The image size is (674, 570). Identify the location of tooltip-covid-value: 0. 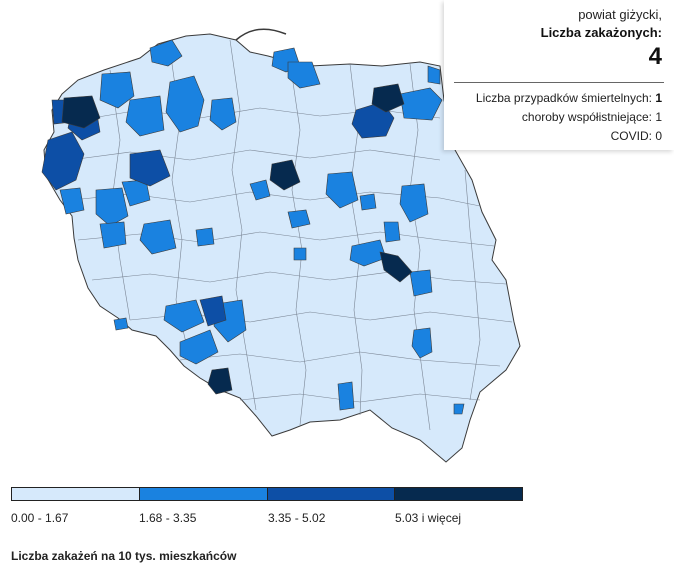
(658, 136).